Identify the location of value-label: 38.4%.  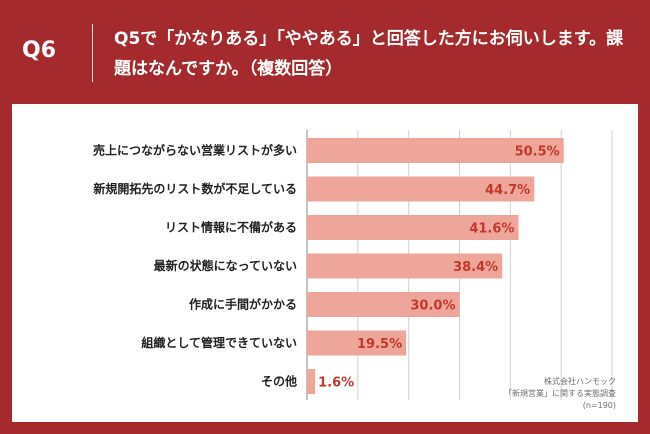
(475, 267).